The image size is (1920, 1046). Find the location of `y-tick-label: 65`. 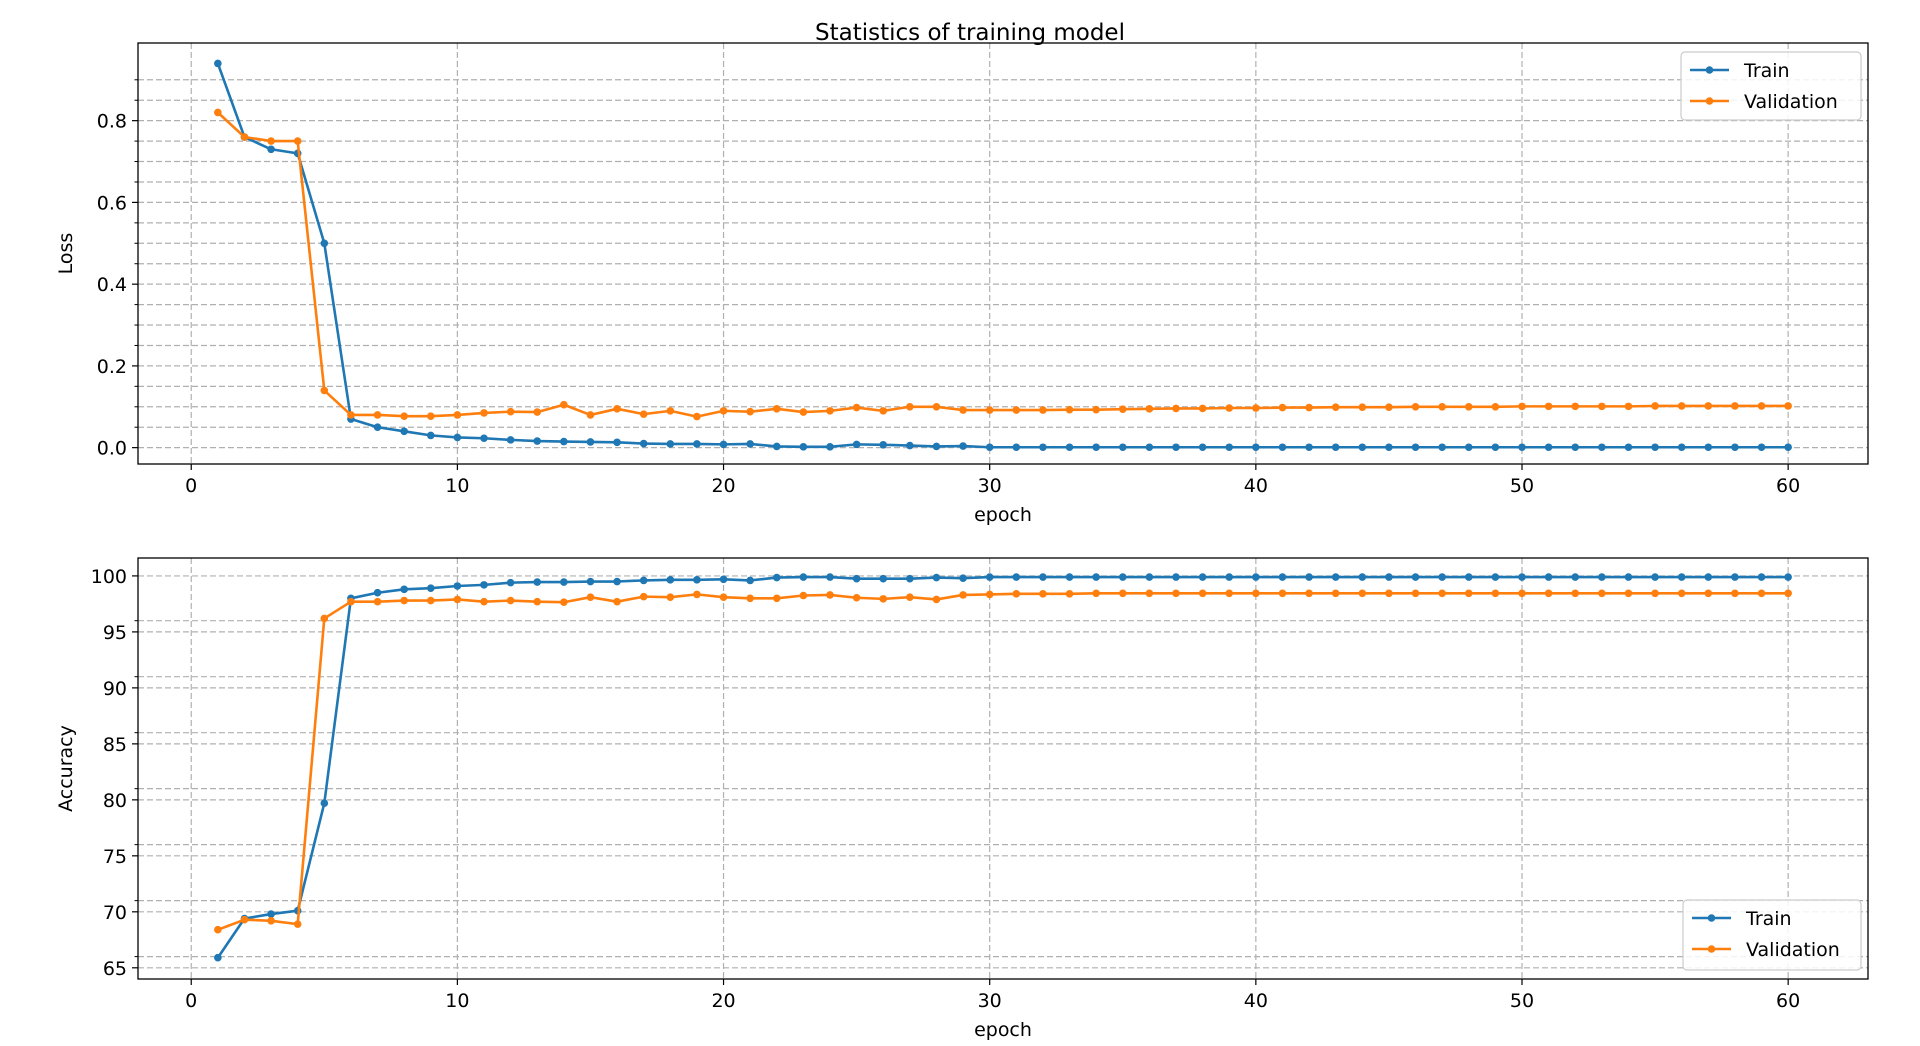

y-tick-label: 65 is located at coordinates (115, 969).